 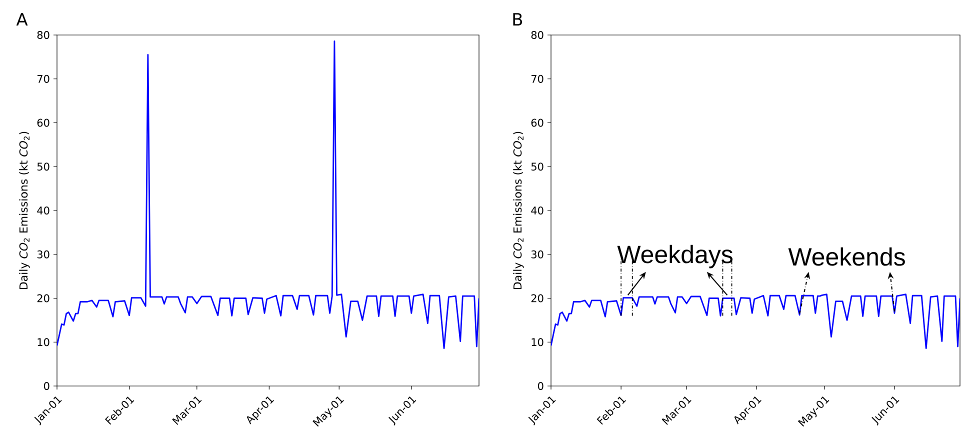 What do you see at coordinates (675, 256) in the screenshot?
I see `annotation: Weekdays` at bounding box center [675, 256].